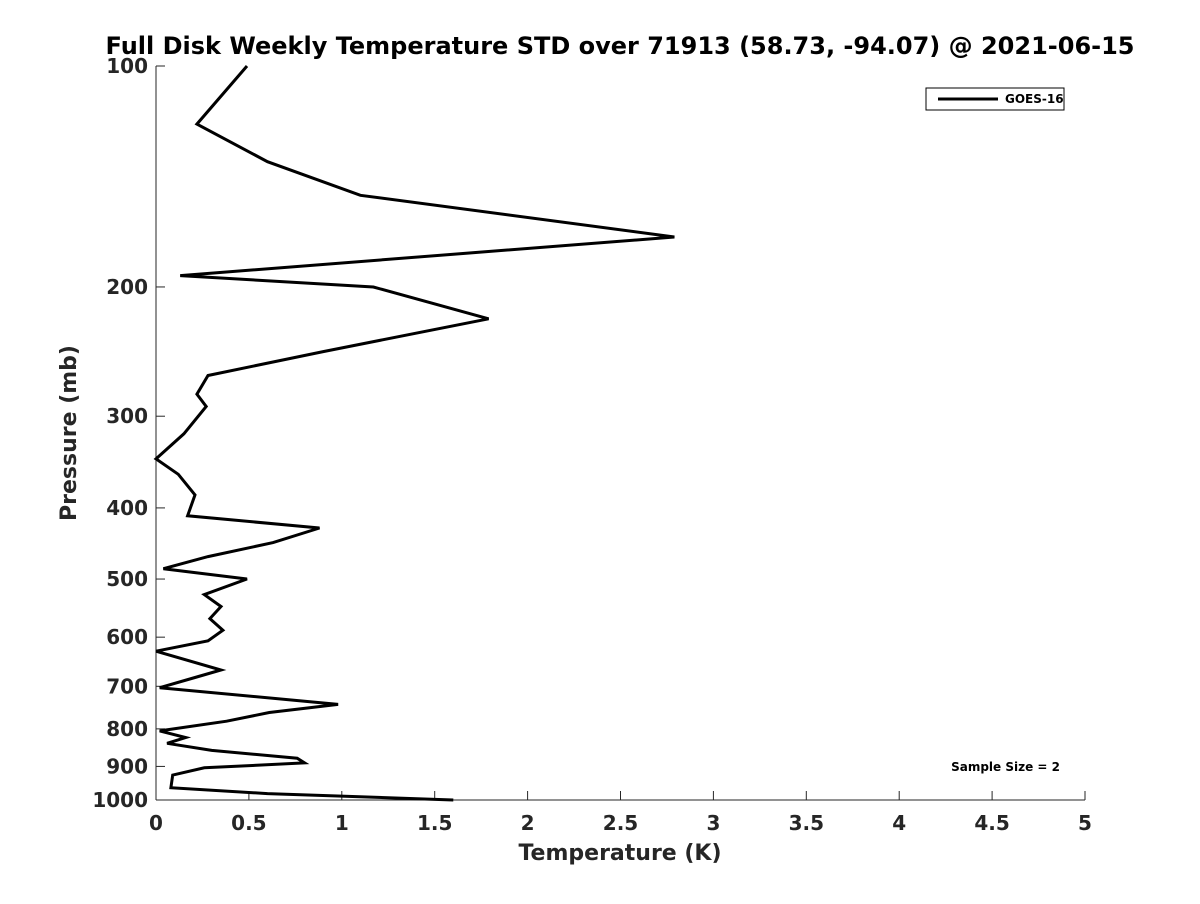  Describe the element at coordinates (619, 853) in the screenshot. I see `x-axis-label: Temperature (K)` at that location.